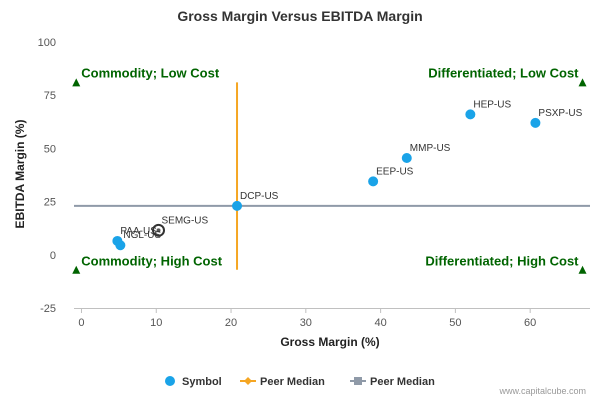 This screenshot has width=600, height=400. Describe the element at coordinates (502, 261) in the screenshot. I see `quadrant-label: Differentiated; High Cost` at that location.